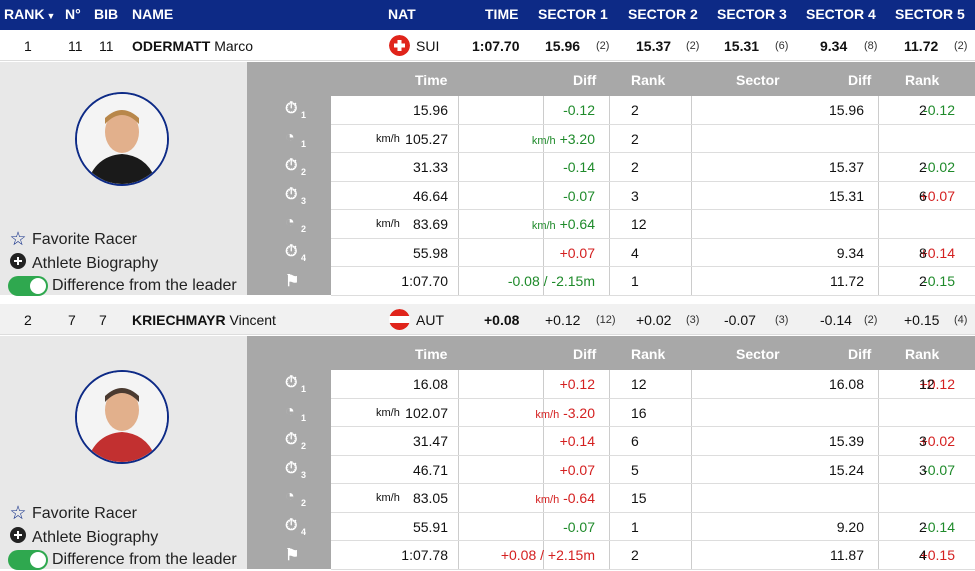 This screenshot has width=975, height=571. I want to click on details-header: Time Diff Rank Sector Diff Rank, so click(677, 354).